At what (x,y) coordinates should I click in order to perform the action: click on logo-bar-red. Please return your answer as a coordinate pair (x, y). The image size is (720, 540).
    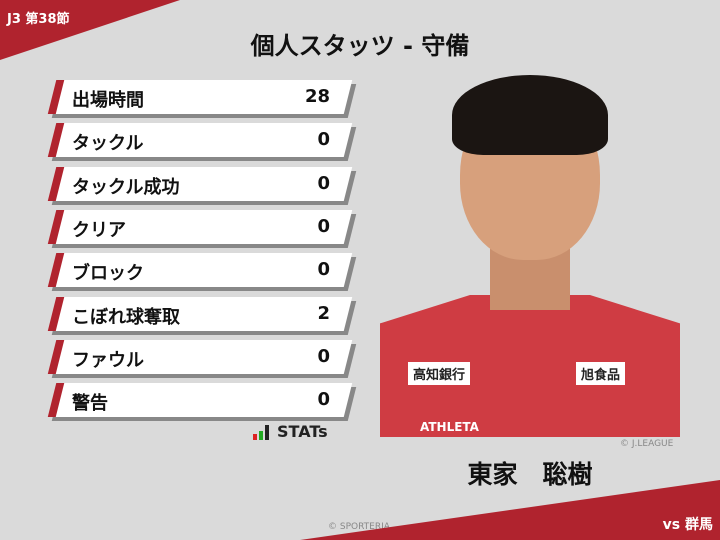
    Looking at the image, I should click on (255, 437).